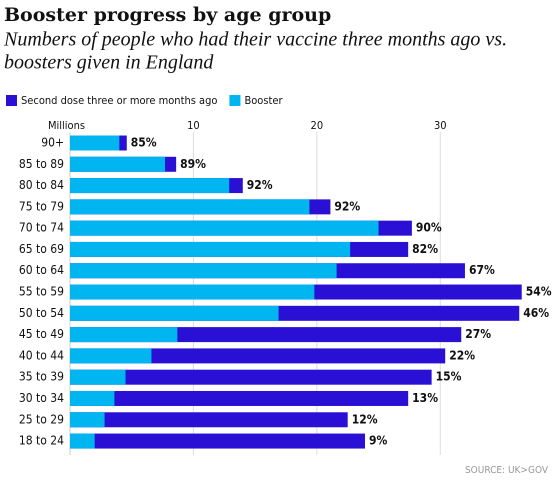 The image size is (556, 484). Describe the element at coordinates (365, 419) in the screenshot. I see `annotation: 12%` at that location.